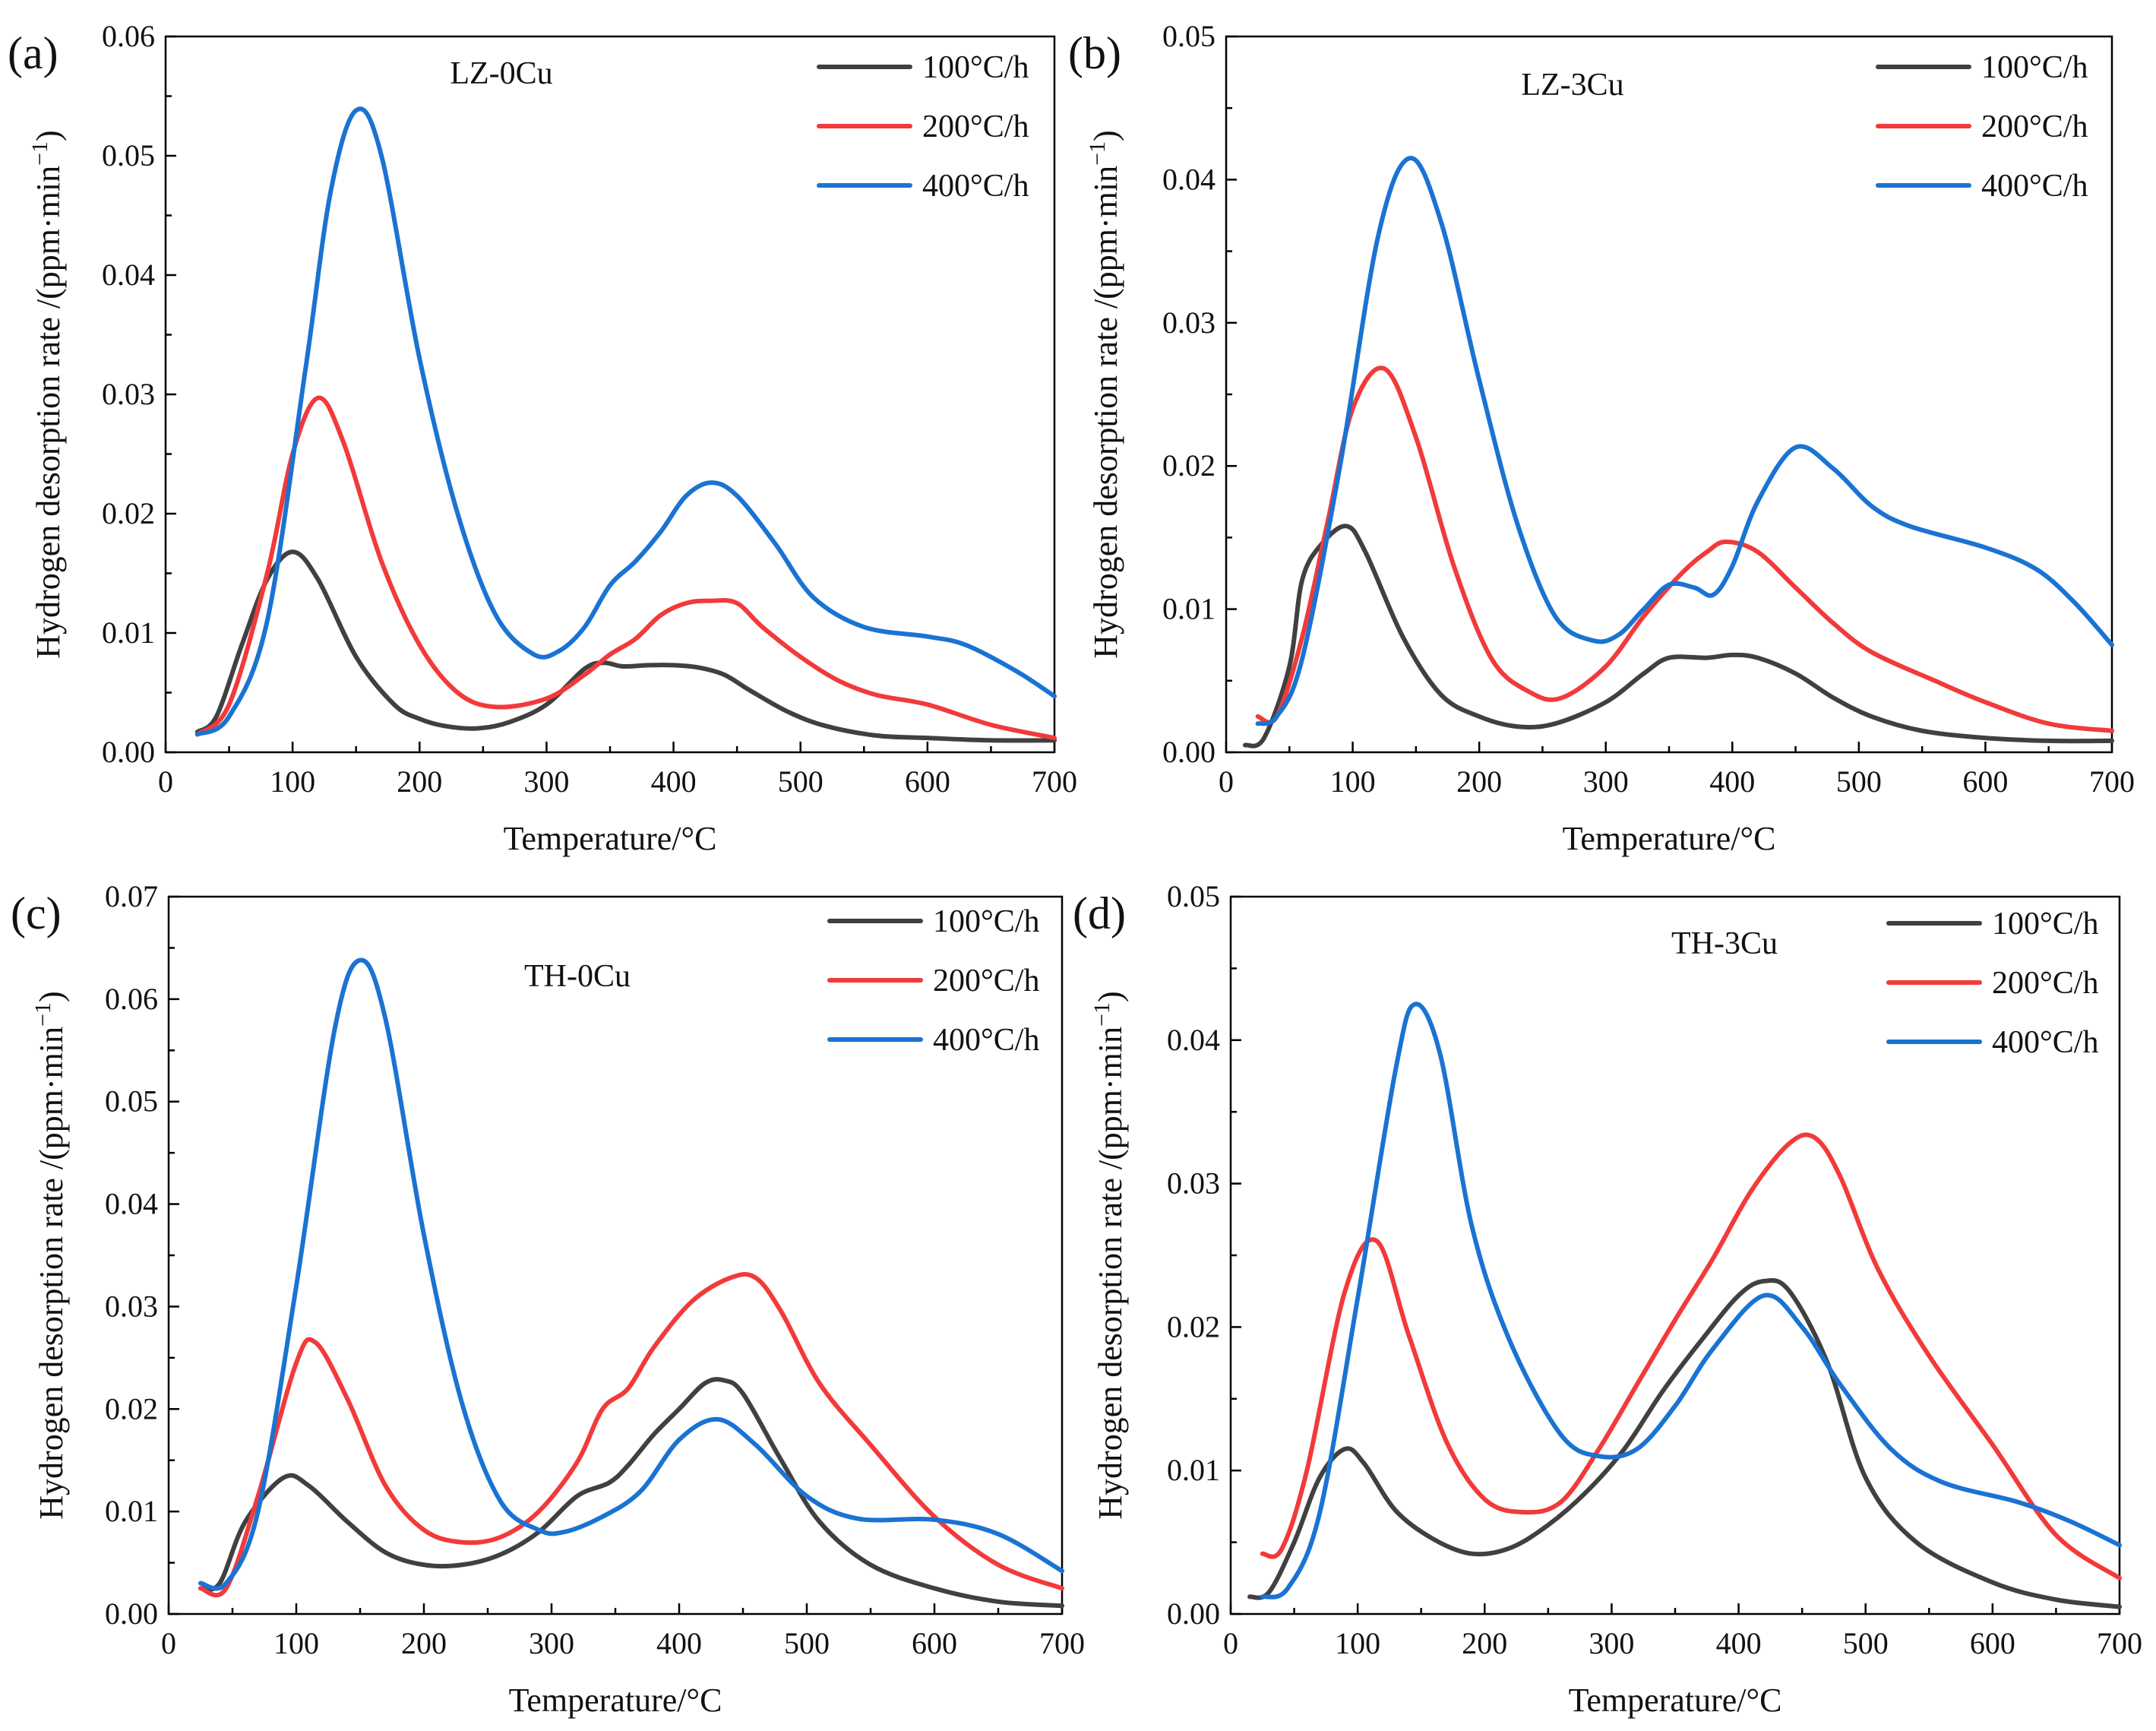 This screenshot has width=2156, height=1731. I want to click on sample-label: TH-3Cu, so click(1724, 943).